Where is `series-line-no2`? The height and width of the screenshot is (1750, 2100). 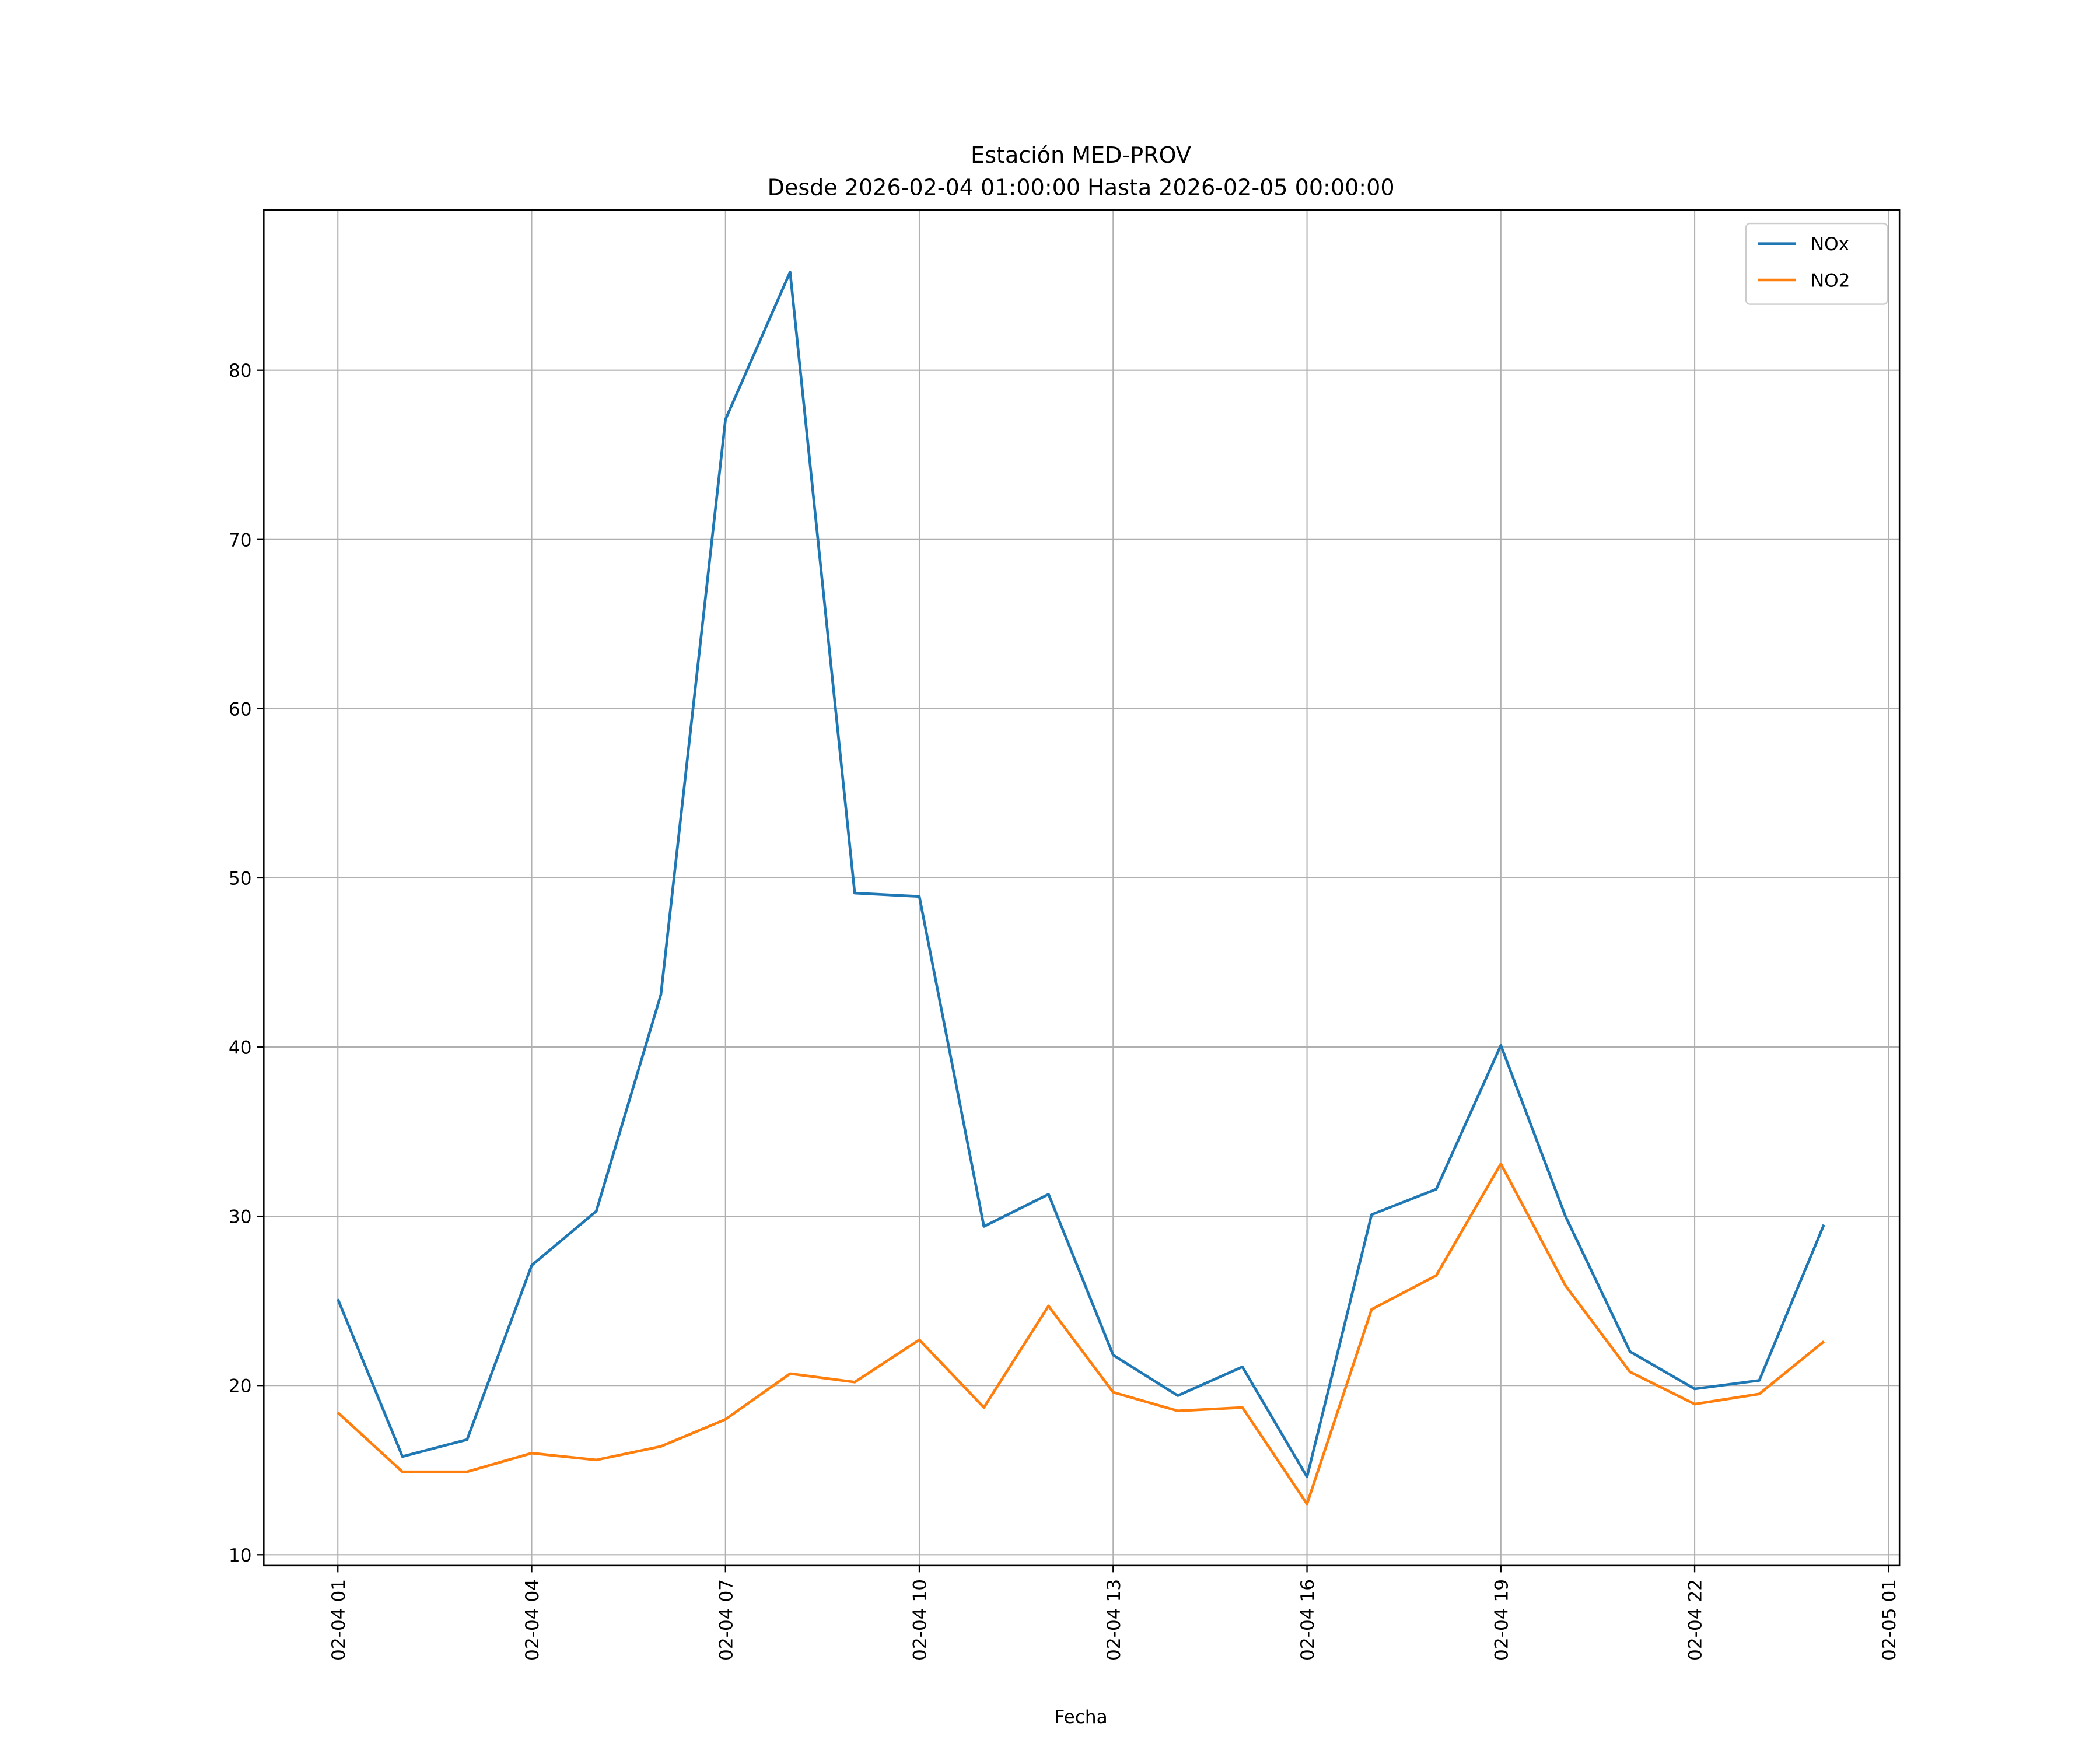 series-line-no2 is located at coordinates (1081, 1334).